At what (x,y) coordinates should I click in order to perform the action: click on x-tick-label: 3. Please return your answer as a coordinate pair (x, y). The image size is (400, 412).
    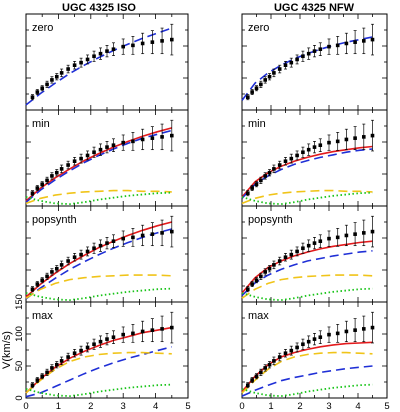
    Looking at the image, I should click on (328, 406).